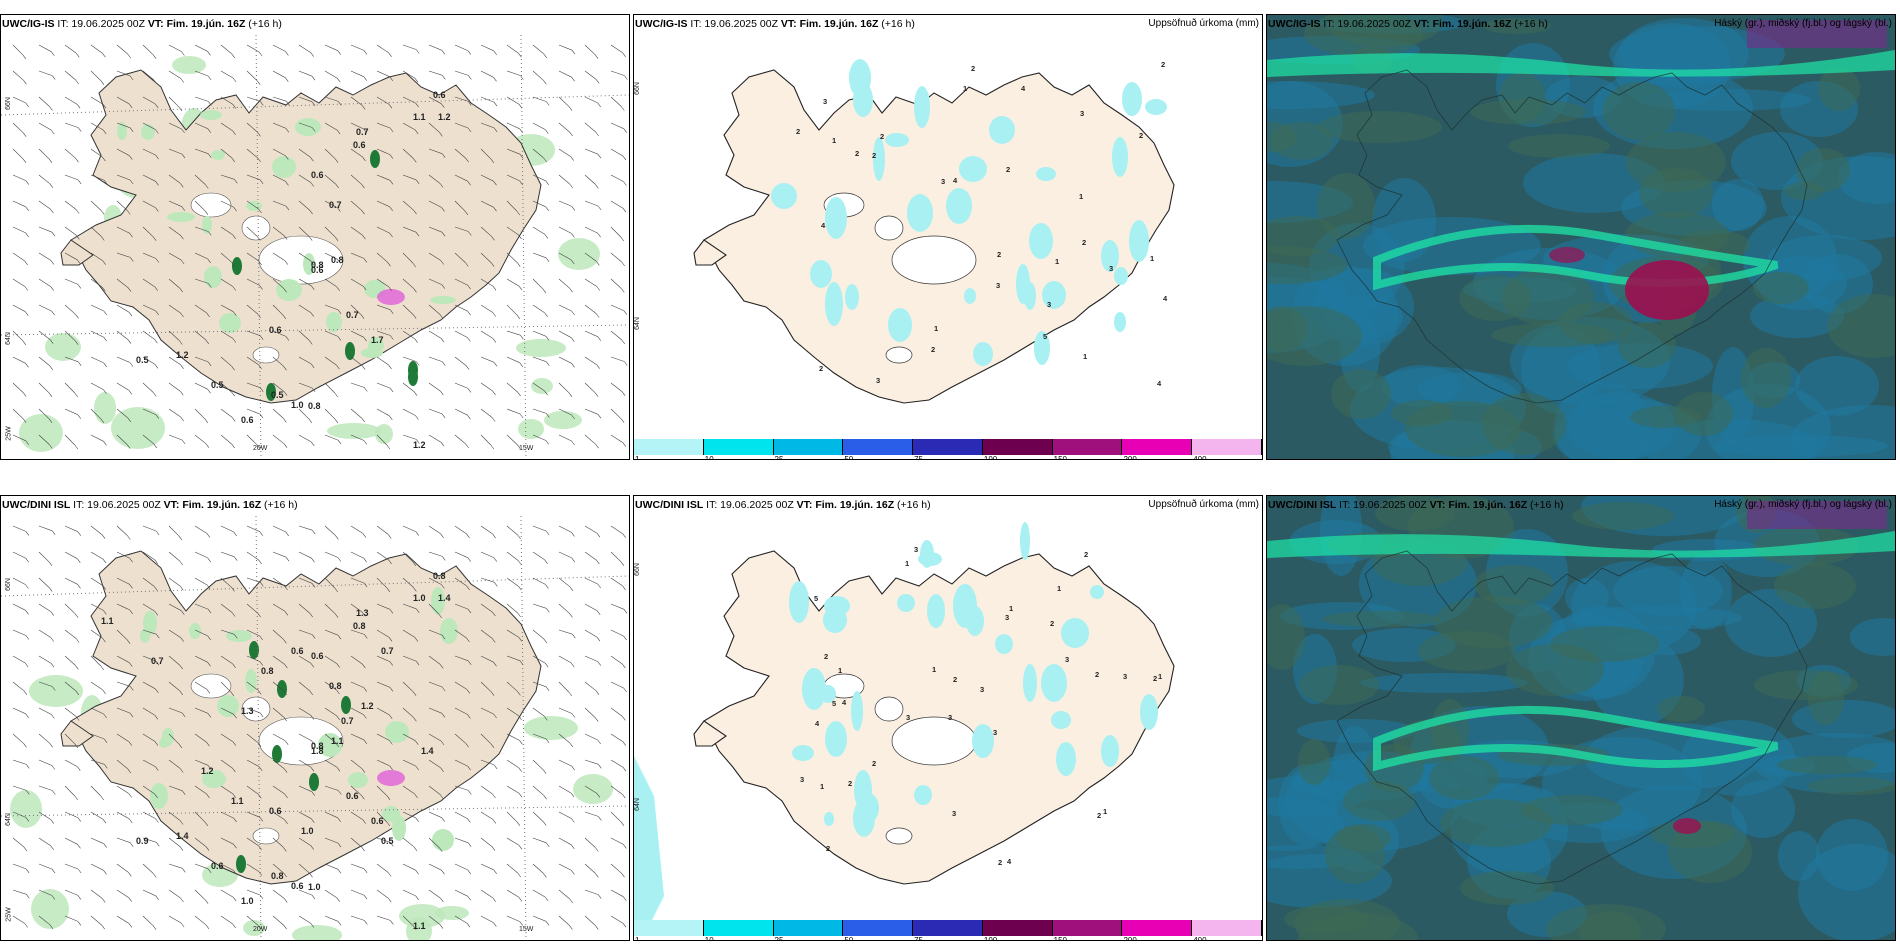  I want to click on graticule-lon, so click(258, 727).